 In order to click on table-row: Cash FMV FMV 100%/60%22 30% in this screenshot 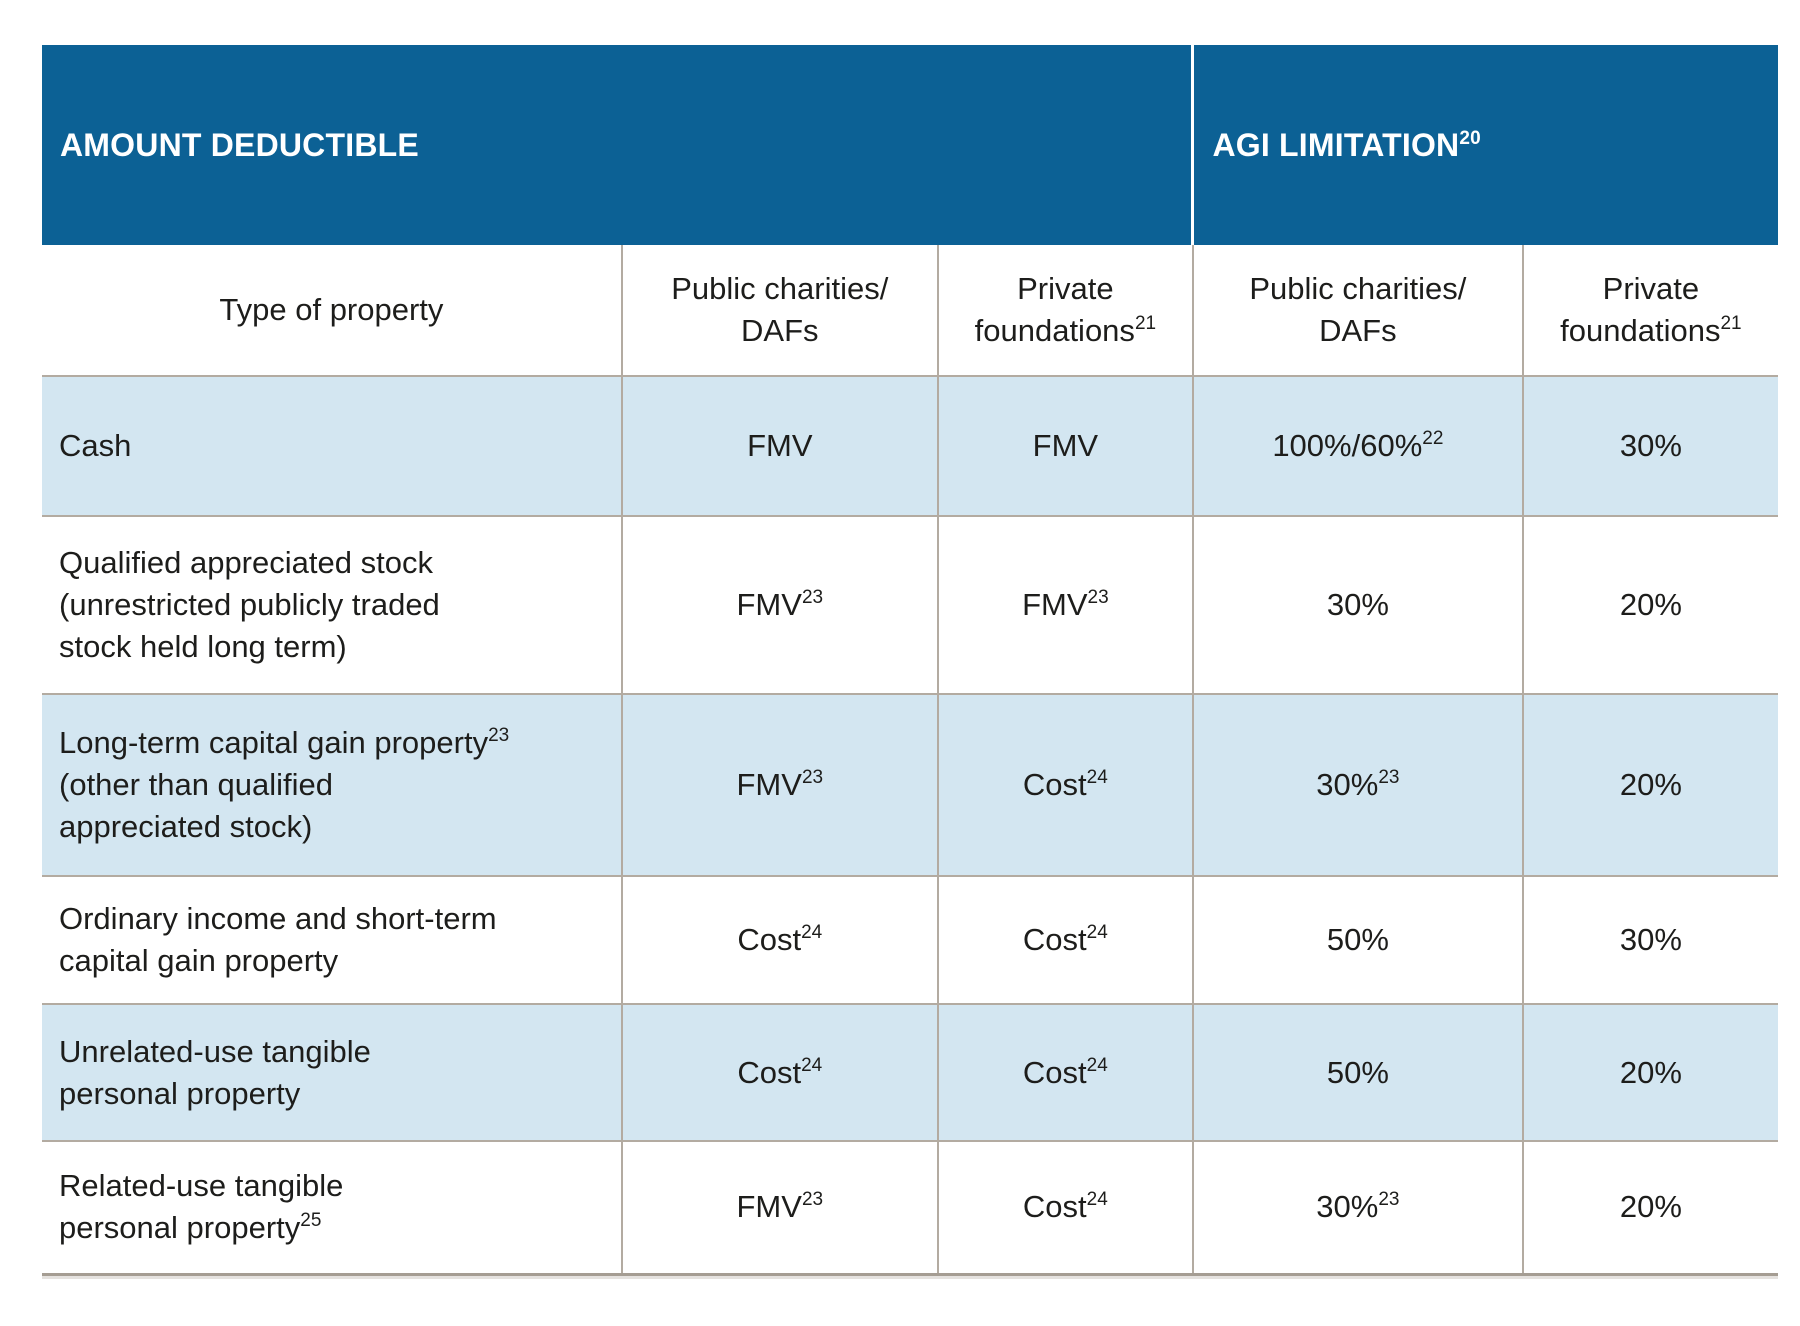, I will do `click(910, 445)`.